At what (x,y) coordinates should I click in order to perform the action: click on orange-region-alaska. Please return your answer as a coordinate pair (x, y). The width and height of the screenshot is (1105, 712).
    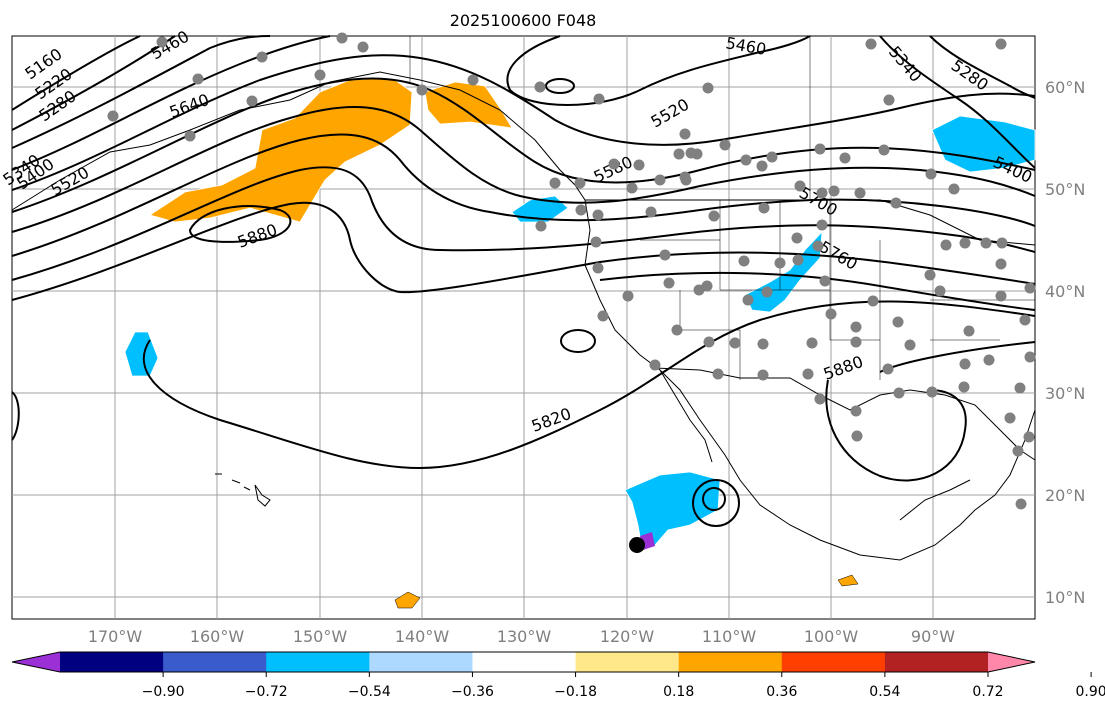
    Looking at the image, I should click on (468, 105).